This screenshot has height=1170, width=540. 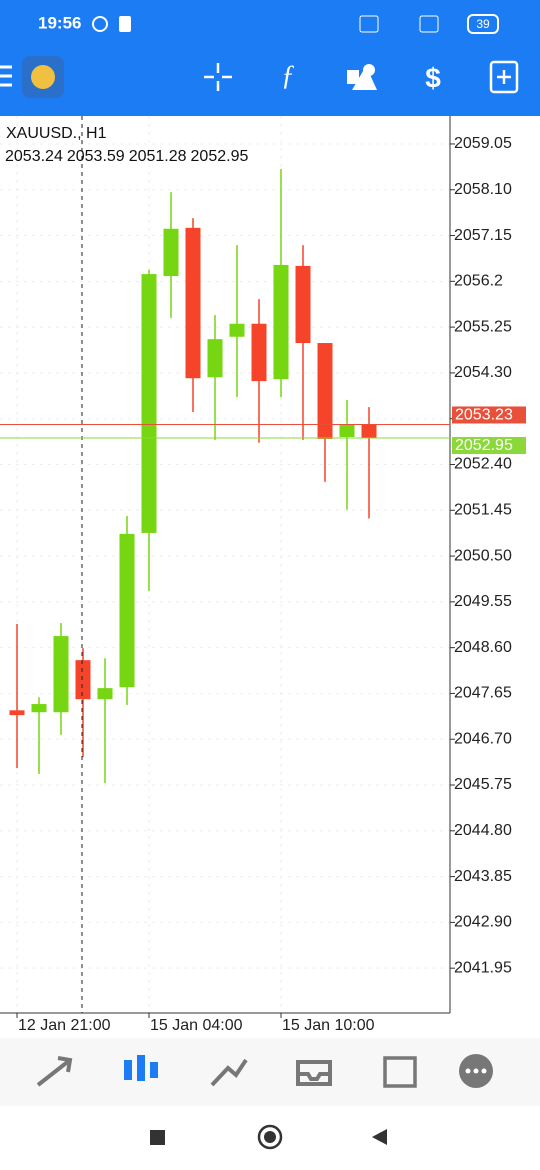 I want to click on y-tick-label: 2059.05, so click(x=483, y=143).